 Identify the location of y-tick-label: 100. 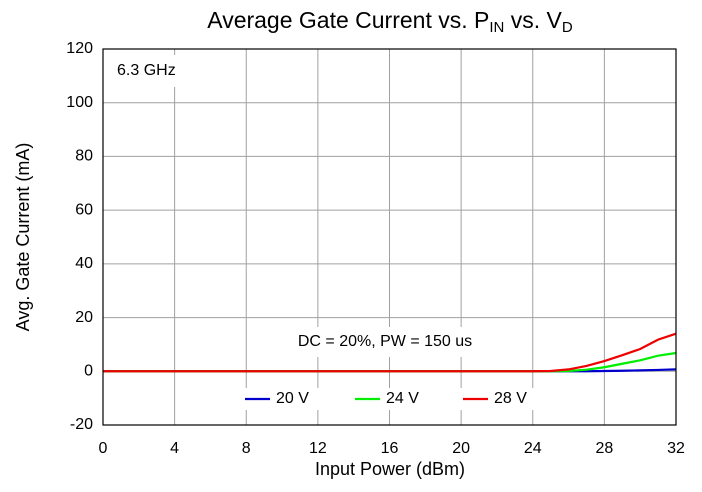
(79, 102).